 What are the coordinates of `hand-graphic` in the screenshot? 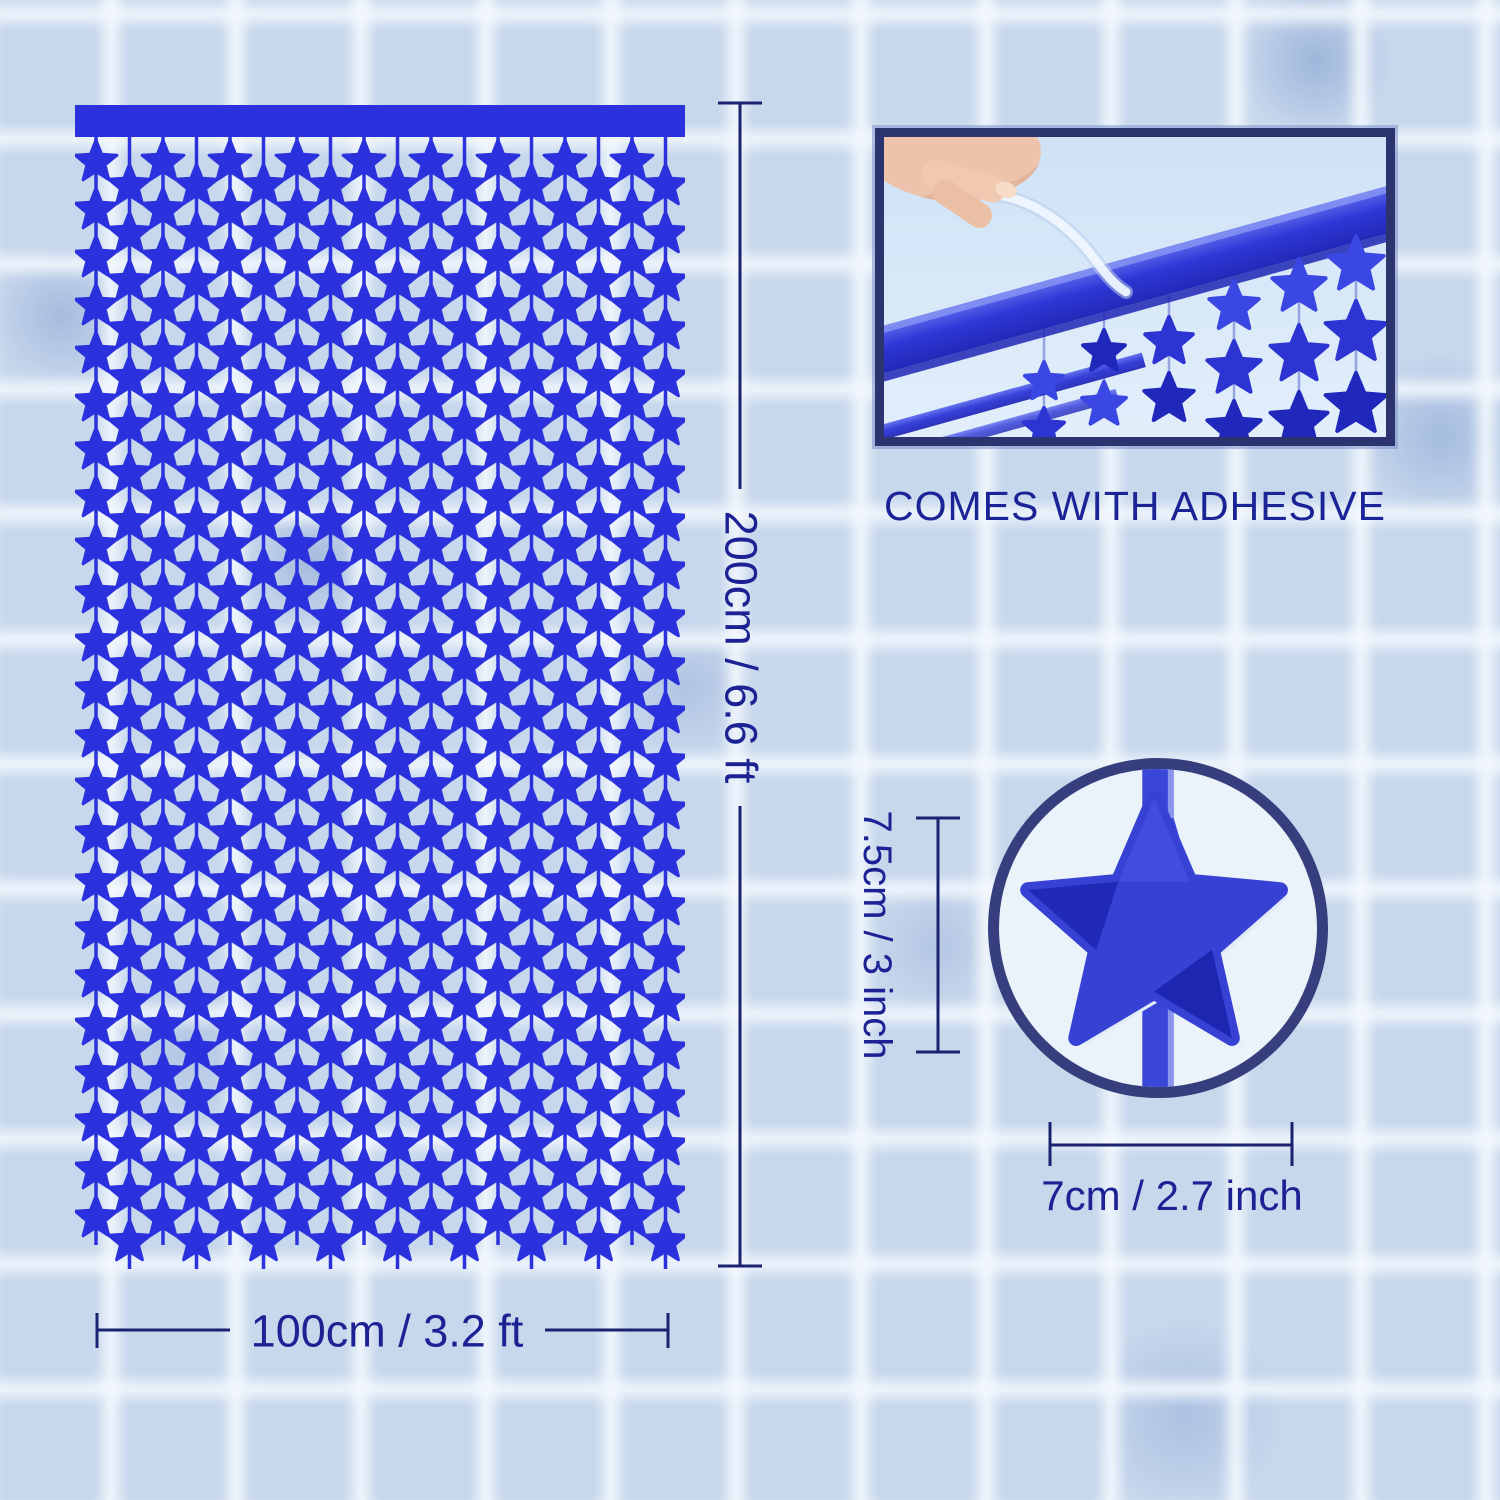 It's located at (962, 182).